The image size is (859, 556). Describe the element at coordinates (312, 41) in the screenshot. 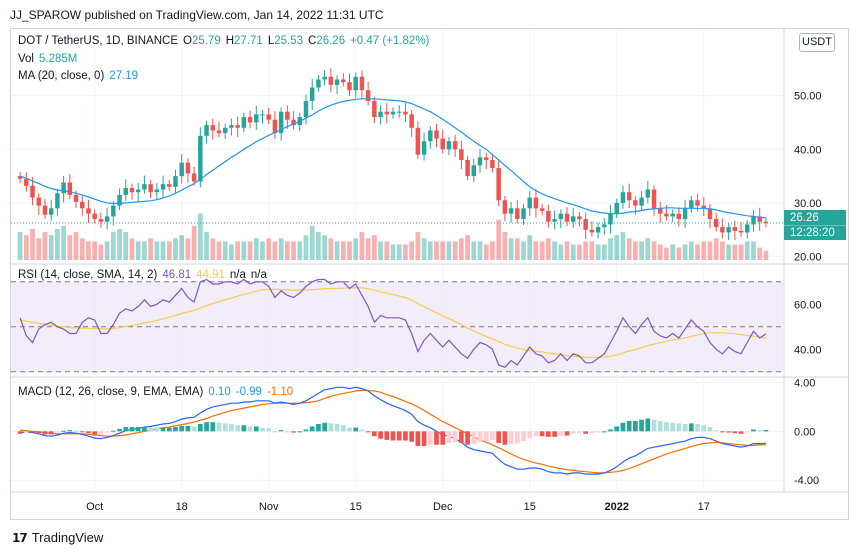

I see `close-label: C` at that location.